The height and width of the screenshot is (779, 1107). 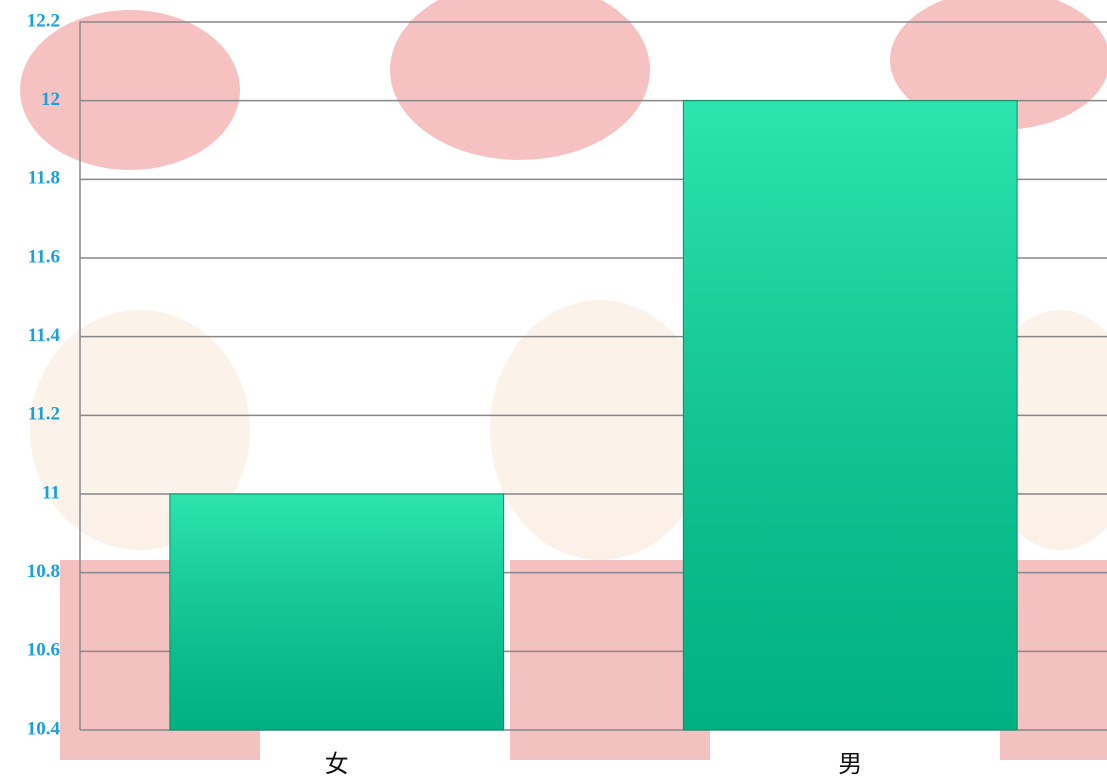 I want to click on y-tick-label: 11, so click(x=51, y=492).